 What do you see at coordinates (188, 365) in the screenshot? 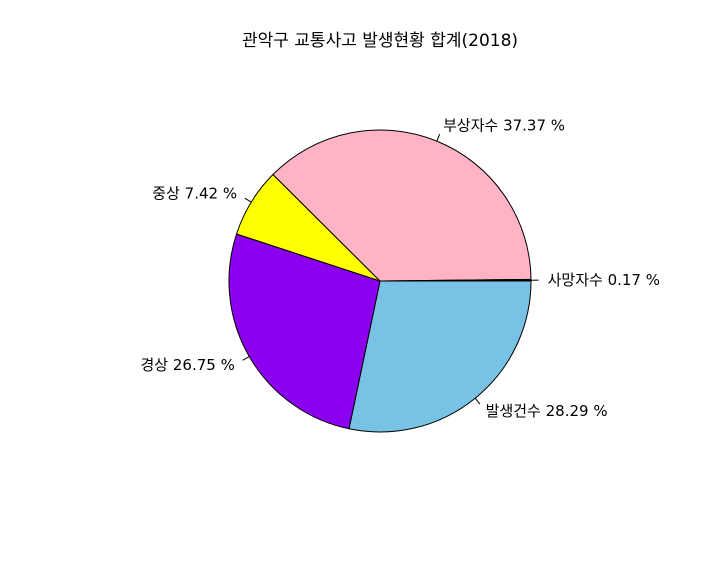
I see `pie-label-경상: 경상 26.75 %` at bounding box center [188, 365].